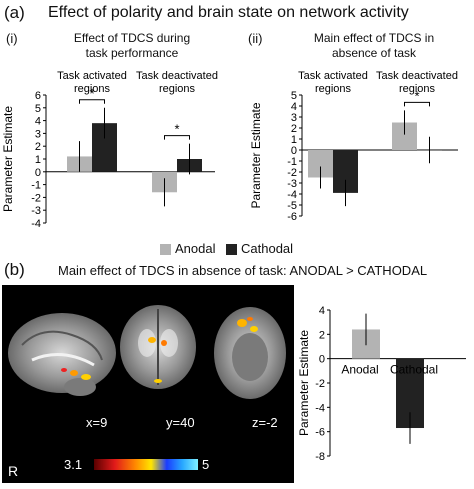 The width and height of the screenshot is (474, 489). I want to click on legend-label-anodal: Anodal, so click(195, 248).